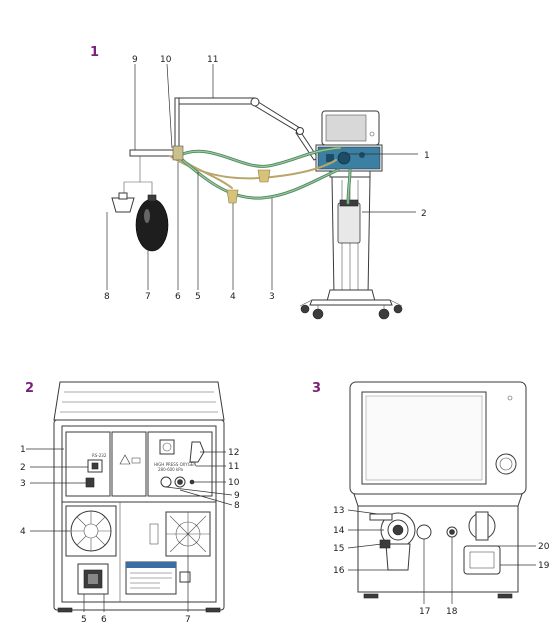  I want to click on callout-2-4: 4, so click(23, 532).